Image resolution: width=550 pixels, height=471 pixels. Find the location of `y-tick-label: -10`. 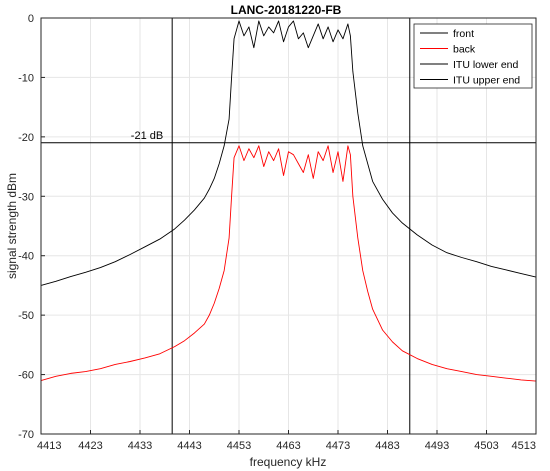

y-tick-label: -10 is located at coordinates (26, 78).